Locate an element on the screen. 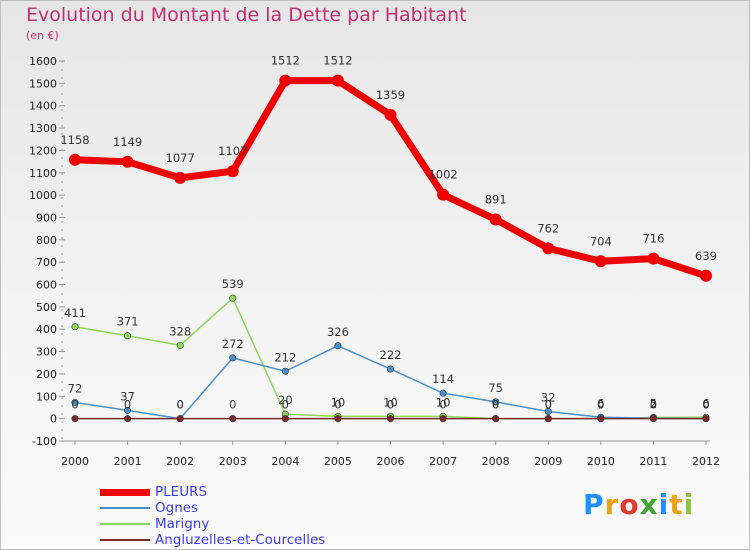  chart-subtitle: (en €) is located at coordinates (42, 35).